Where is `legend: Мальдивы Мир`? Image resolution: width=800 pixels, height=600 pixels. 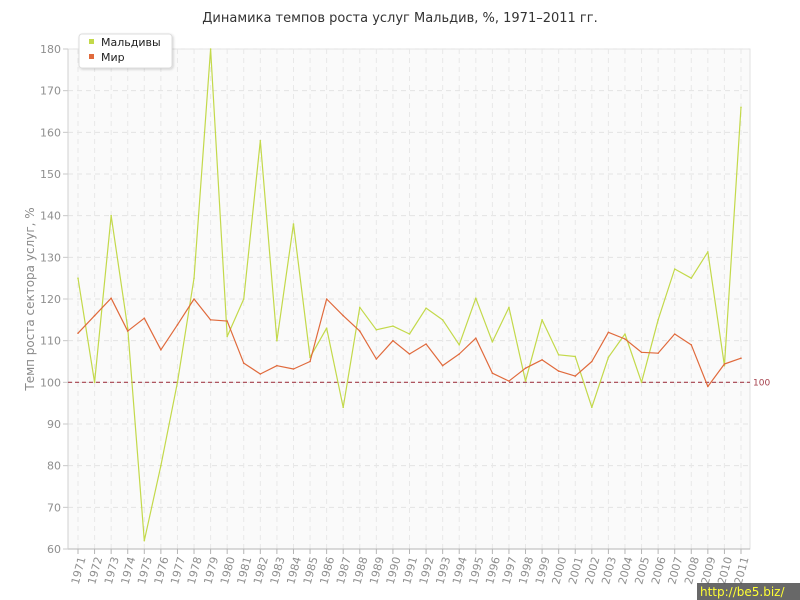 legend: Мальдивы Мир is located at coordinates (125, 51).